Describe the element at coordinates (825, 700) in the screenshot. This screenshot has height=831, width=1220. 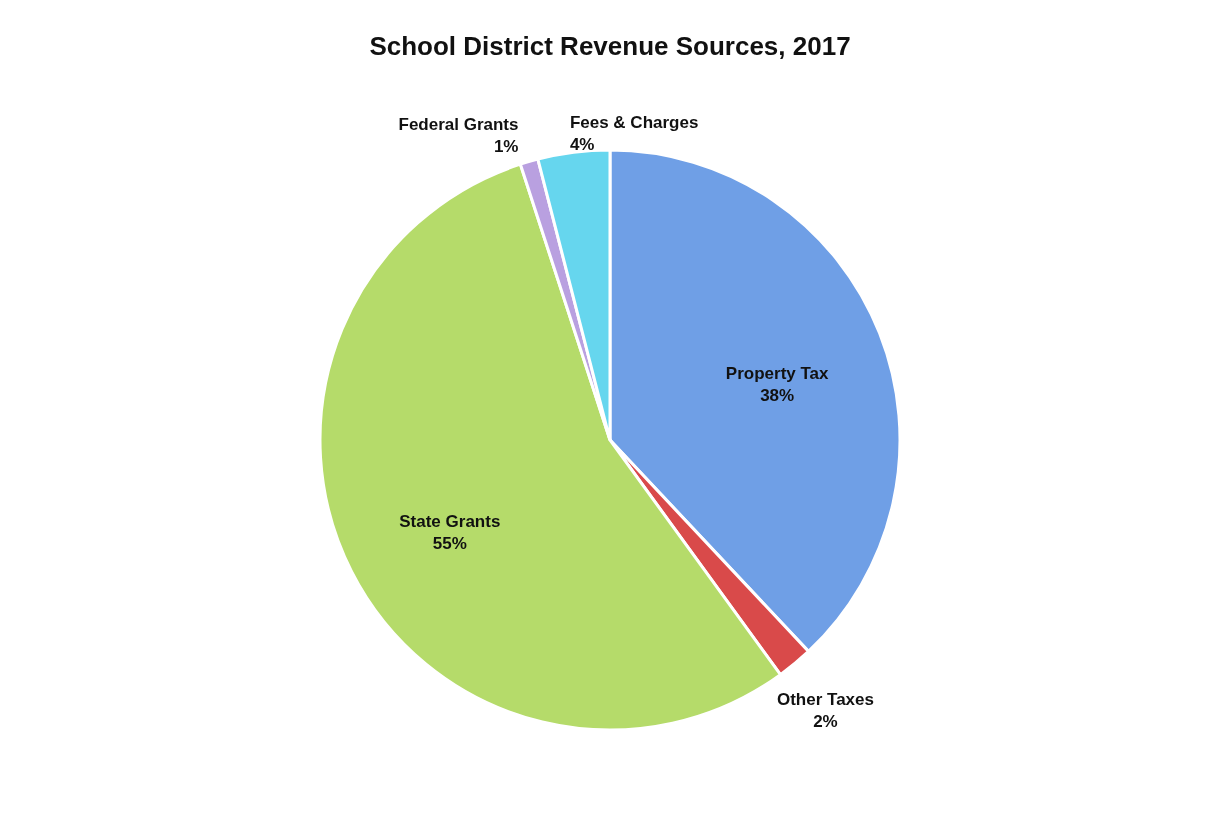
I see `slice-label: Other Taxes` at that location.